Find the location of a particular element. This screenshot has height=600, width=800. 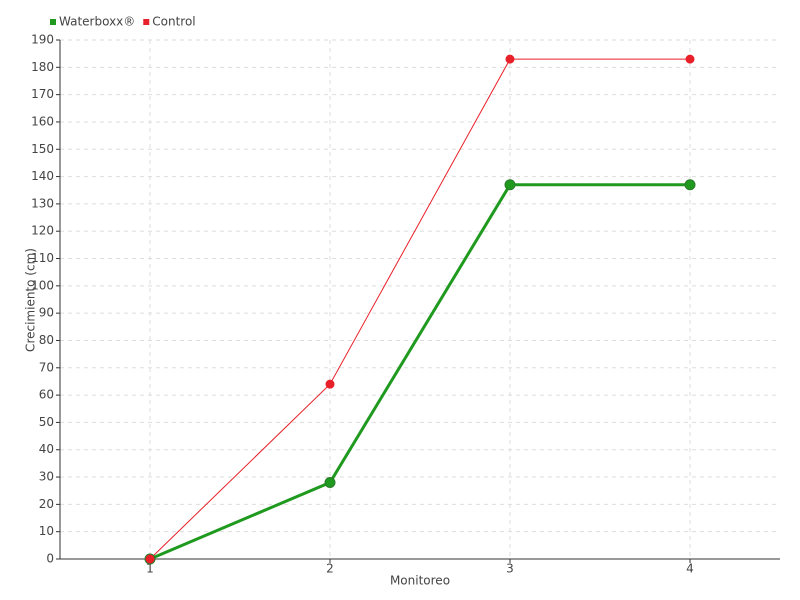

y-tick-label: 30 is located at coordinates (46, 477).